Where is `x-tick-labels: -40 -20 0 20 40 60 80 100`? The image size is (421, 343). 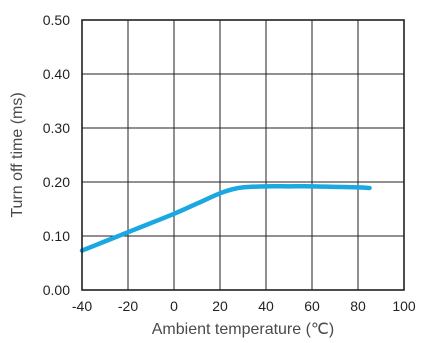
x-tick-labels: -40 -20 0 20 40 60 80 100 is located at coordinates (244, 306).